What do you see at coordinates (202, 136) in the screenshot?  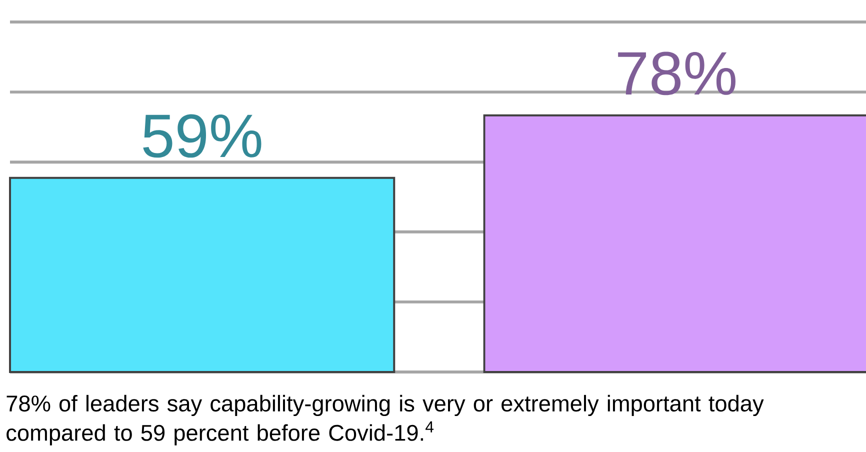 I see `data-label: 59%` at bounding box center [202, 136].